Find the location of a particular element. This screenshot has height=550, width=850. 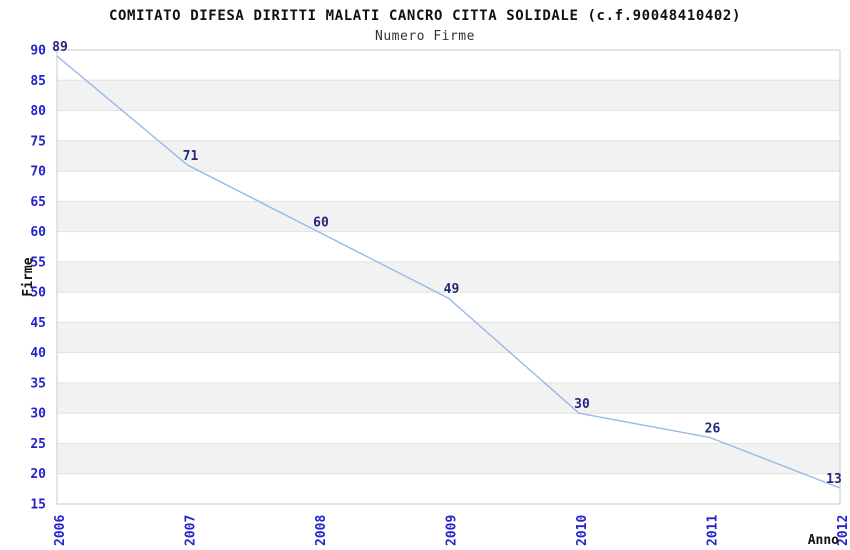

chart-subtitle: Numero Firme is located at coordinates (425, 36).